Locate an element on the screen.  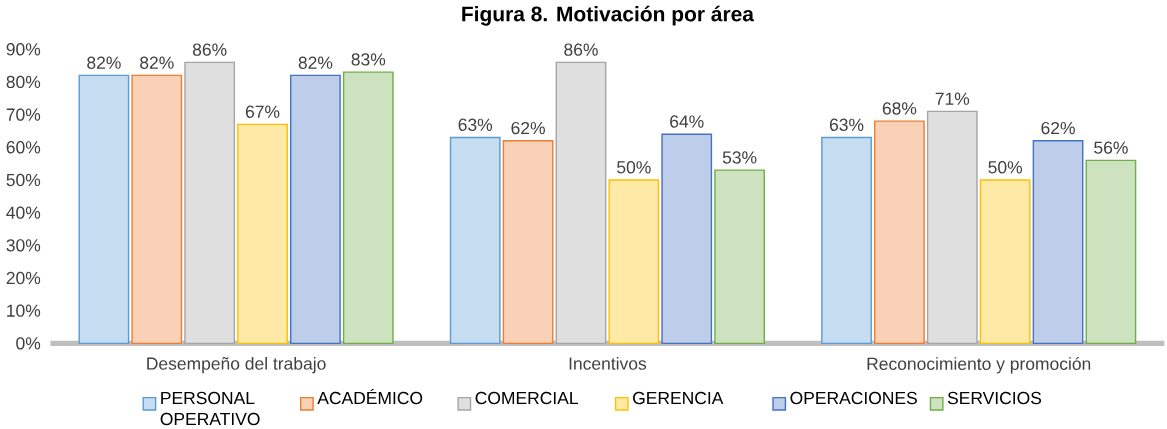
legend-label: SERVICIOS is located at coordinates (994, 398).